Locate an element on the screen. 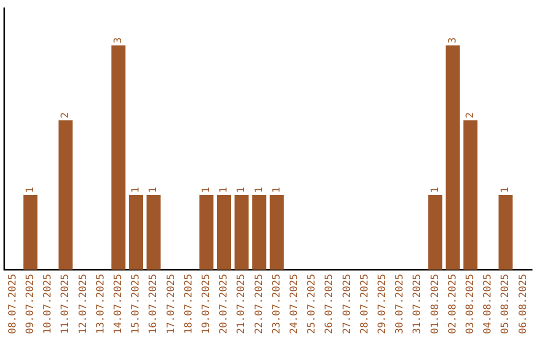 The width and height of the screenshot is (540, 340). x-tick-label: 20.07.2025 is located at coordinates (224, 304).